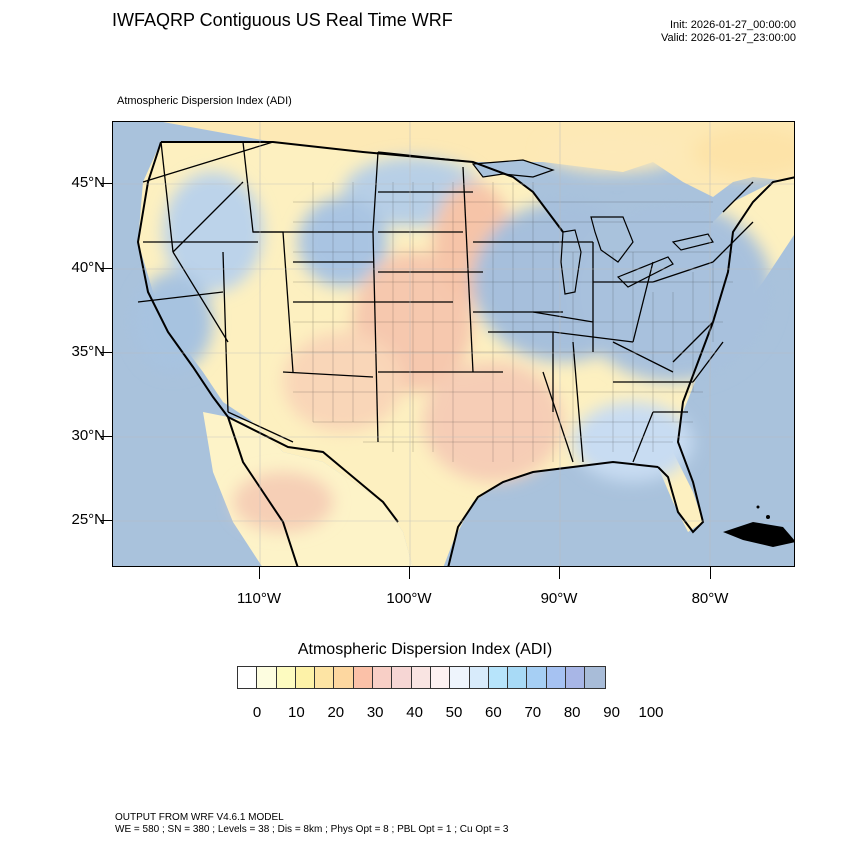 This screenshot has width=850, height=850. Describe the element at coordinates (199, 817) in the screenshot. I see `model-info: OUTPUT FROM WRF V4.6.1 MODEL` at that location.